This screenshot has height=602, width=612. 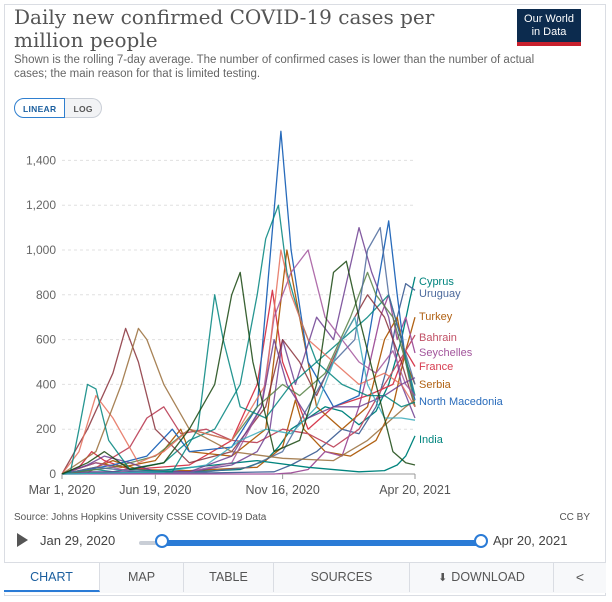 What do you see at coordinates (446, 353) in the screenshot?
I see `legend-label: Seychelles` at bounding box center [446, 353].